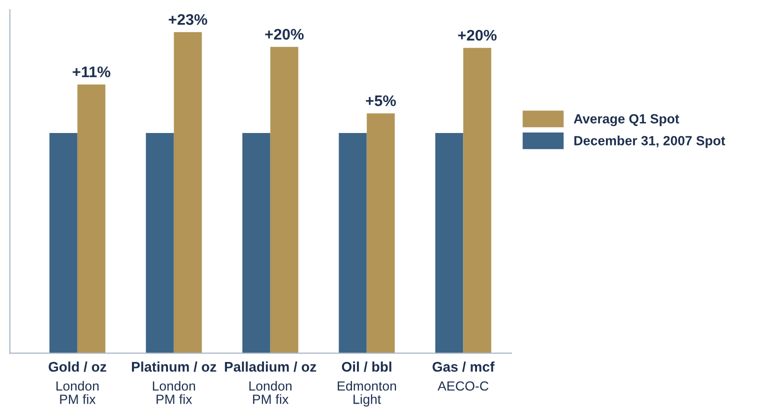 This screenshot has height=419, width=760. I want to click on annotation: +5%, so click(381, 100).